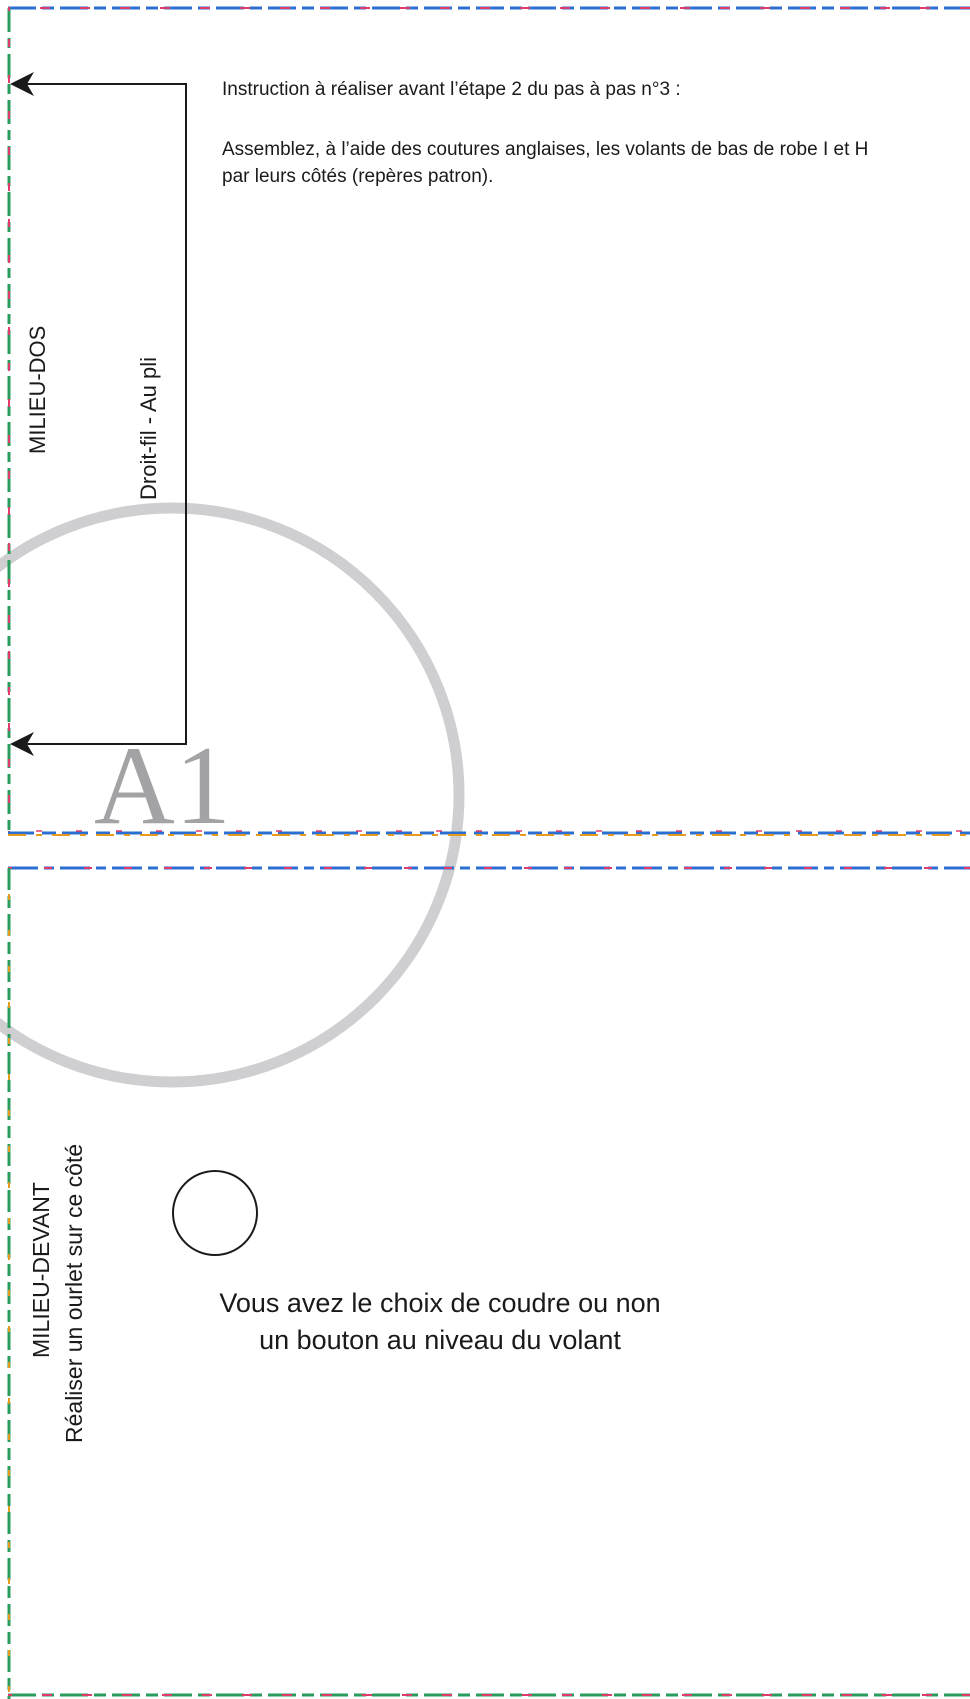 The height and width of the screenshot is (1699, 970). Describe the element at coordinates (440, 1340) in the screenshot. I see `button-note-line-2: un bouton au niveau du volant` at that location.